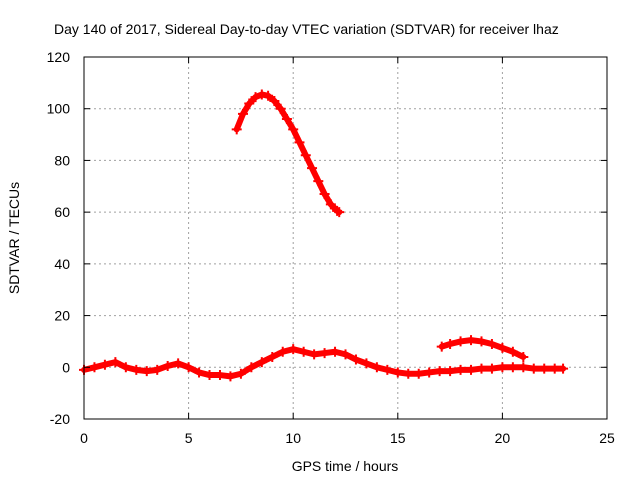 The image size is (640, 480). What do you see at coordinates (482, 348) in the screenshot?
I see `series-arc-low` at bounding box center [482, 348].